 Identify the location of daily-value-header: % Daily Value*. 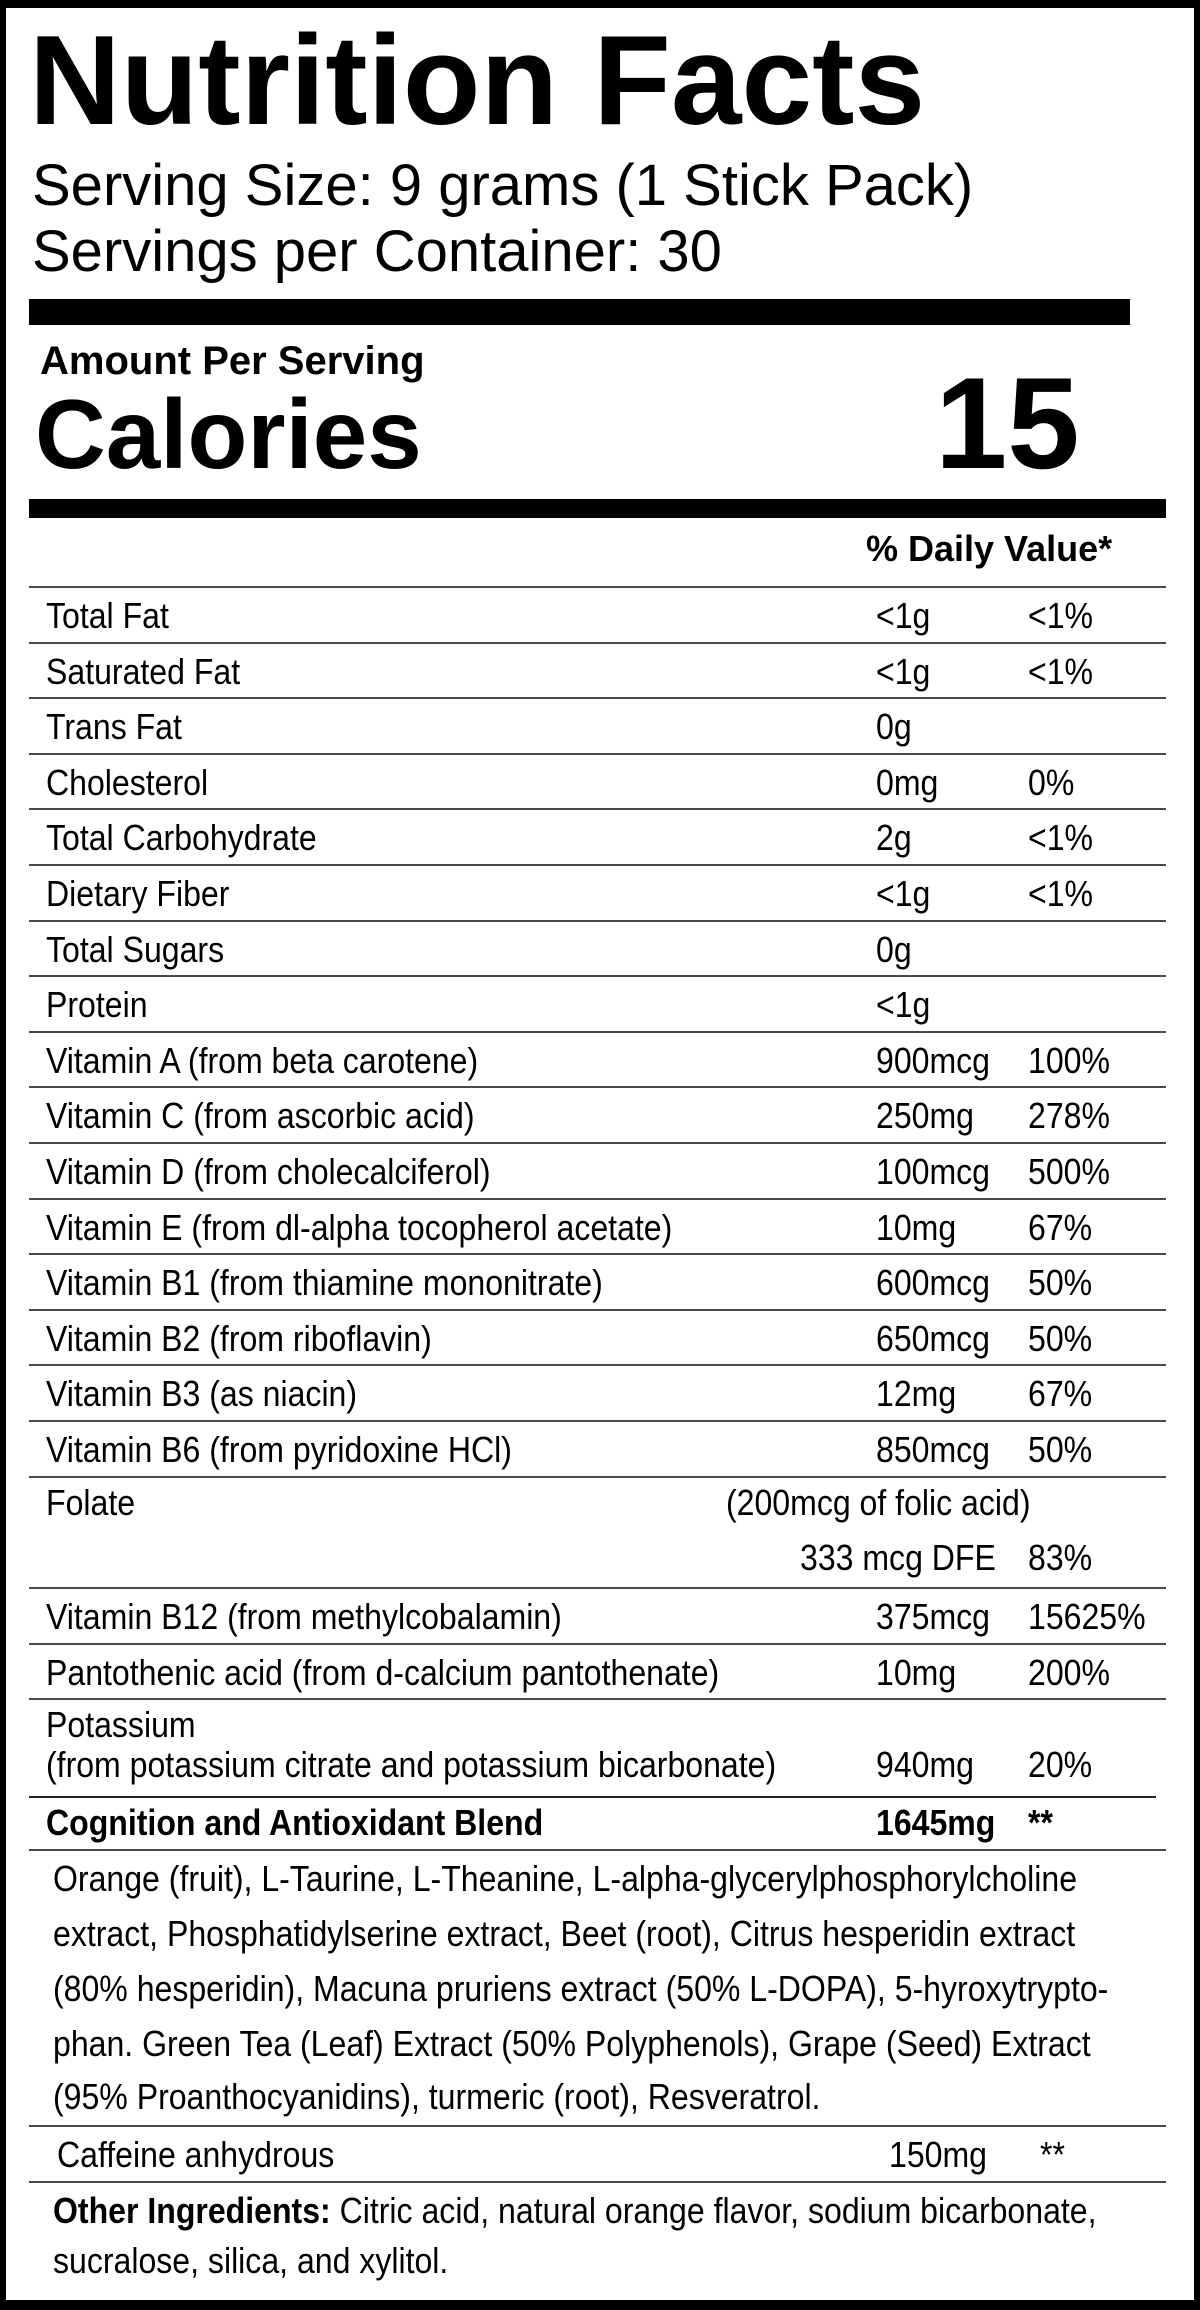
(989, 548).